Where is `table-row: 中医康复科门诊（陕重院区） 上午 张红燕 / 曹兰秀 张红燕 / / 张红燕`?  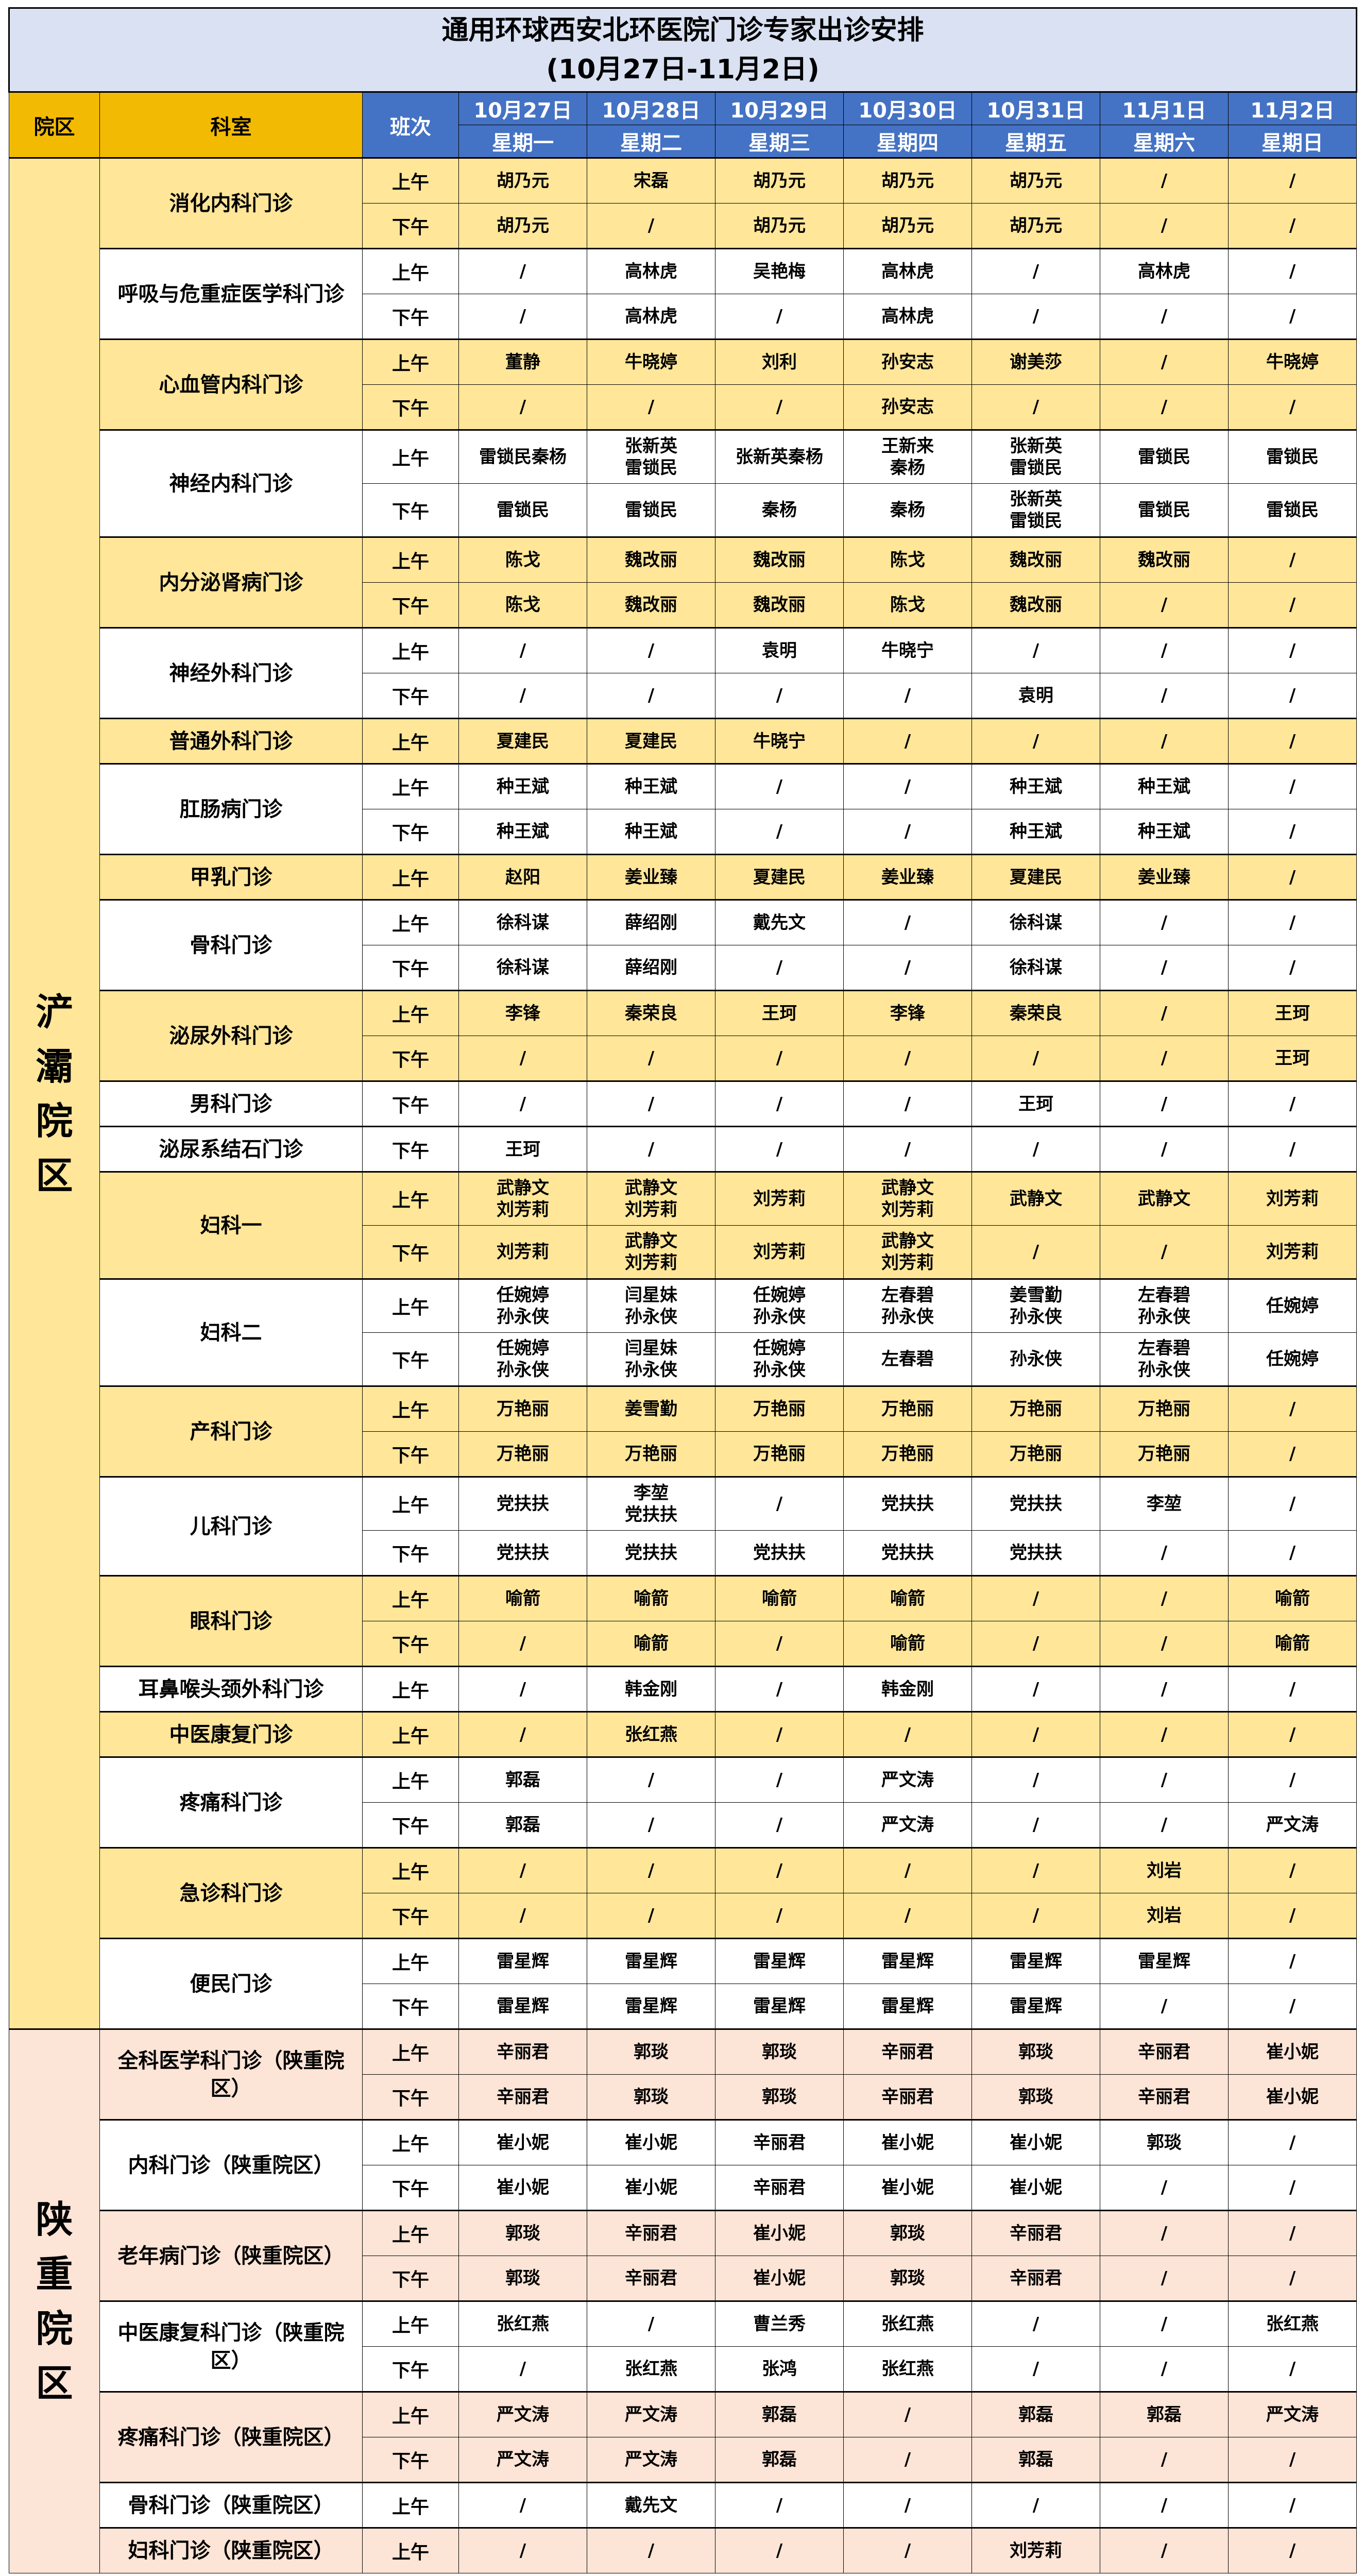 table-row: 中医康复科门诊（陕重院区） 上午 张红燕 / 曹兰秀 张红燕 / / 张红燕 is located at coordinates (683, 2346).